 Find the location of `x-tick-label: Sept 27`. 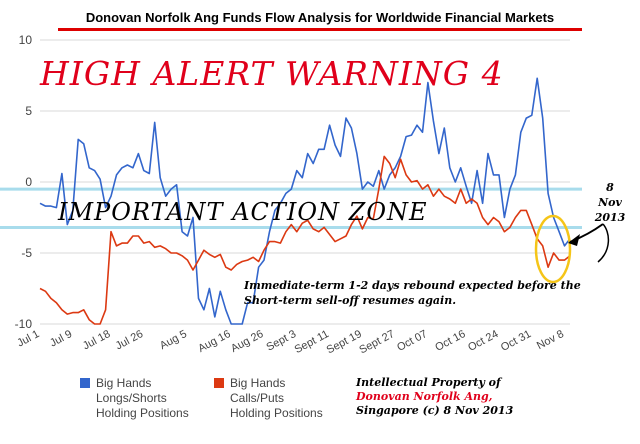

x-tick-label: Sept 27 is located at coordinates (376, 342).